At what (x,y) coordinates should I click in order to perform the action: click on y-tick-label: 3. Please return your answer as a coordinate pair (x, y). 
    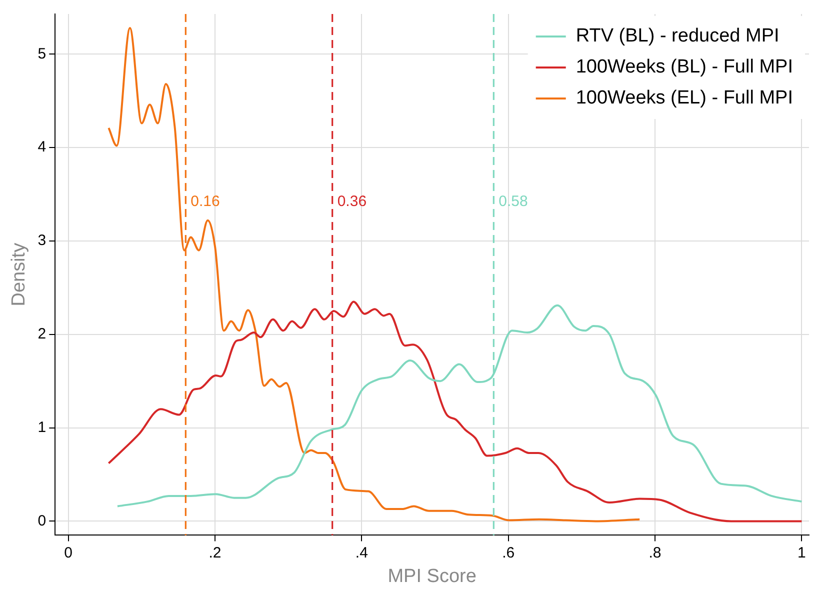
    Looking at the image, I should click on (42, 241).